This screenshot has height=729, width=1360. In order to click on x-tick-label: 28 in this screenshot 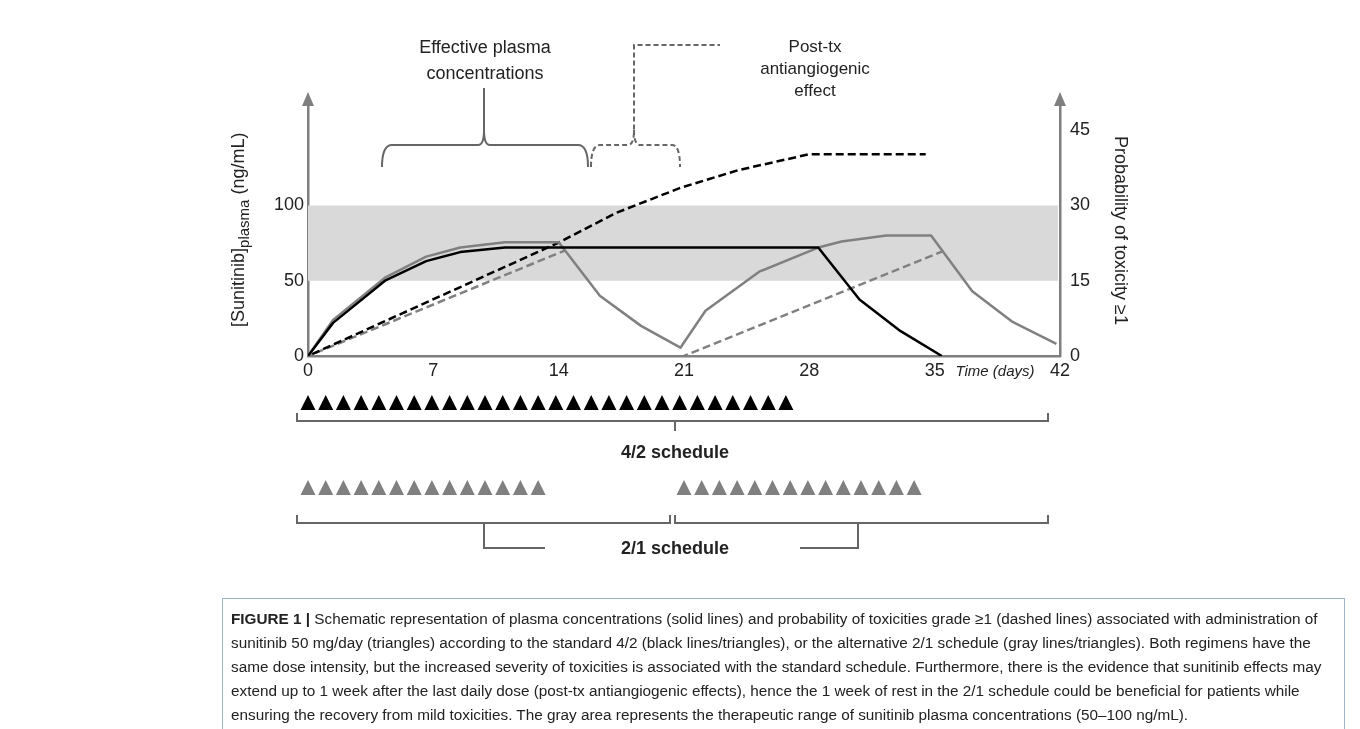, I will do `click(809, 369)`.